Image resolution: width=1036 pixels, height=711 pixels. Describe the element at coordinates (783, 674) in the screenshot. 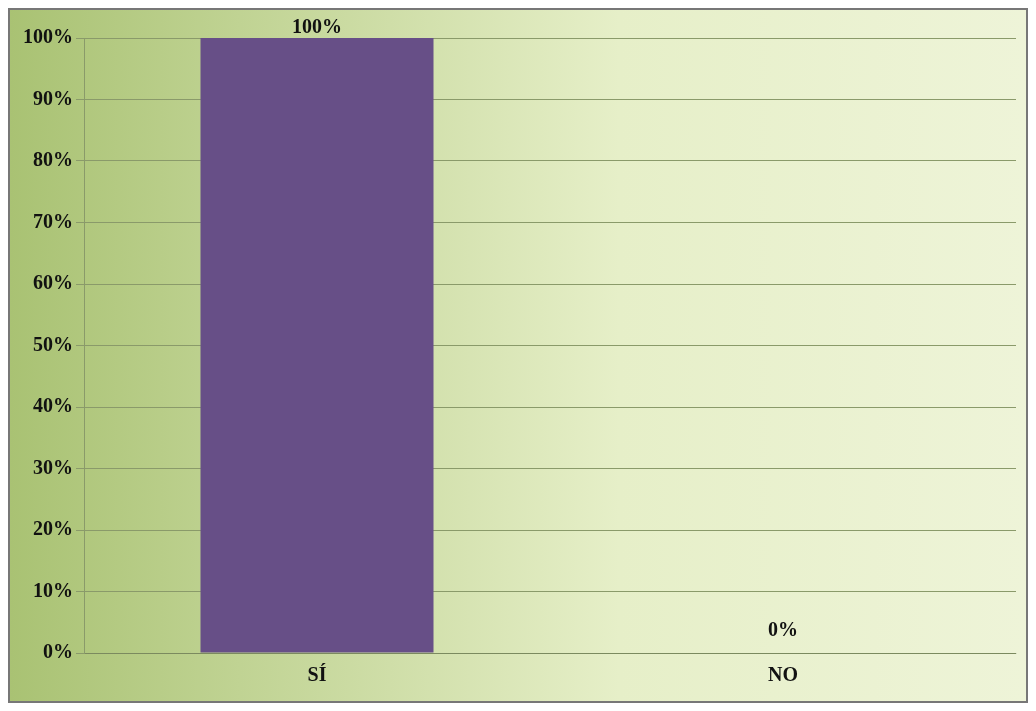

I see `x-tick-label: NO` at that location.